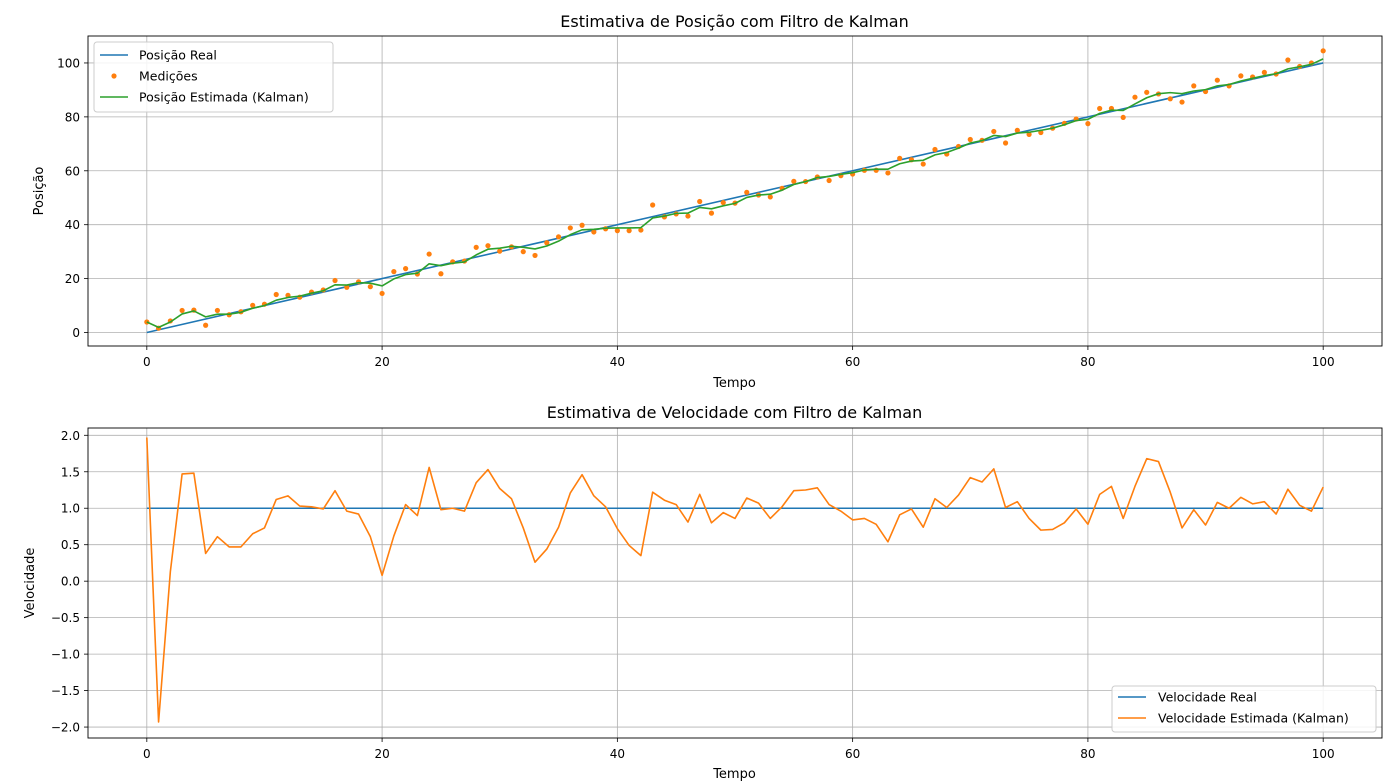 The image size is (1394, 781). What do you see at coordinates (852, 754) in the screenshot?
I see `velocity-x-tick-label: 60` at bounding box center [852, 754].